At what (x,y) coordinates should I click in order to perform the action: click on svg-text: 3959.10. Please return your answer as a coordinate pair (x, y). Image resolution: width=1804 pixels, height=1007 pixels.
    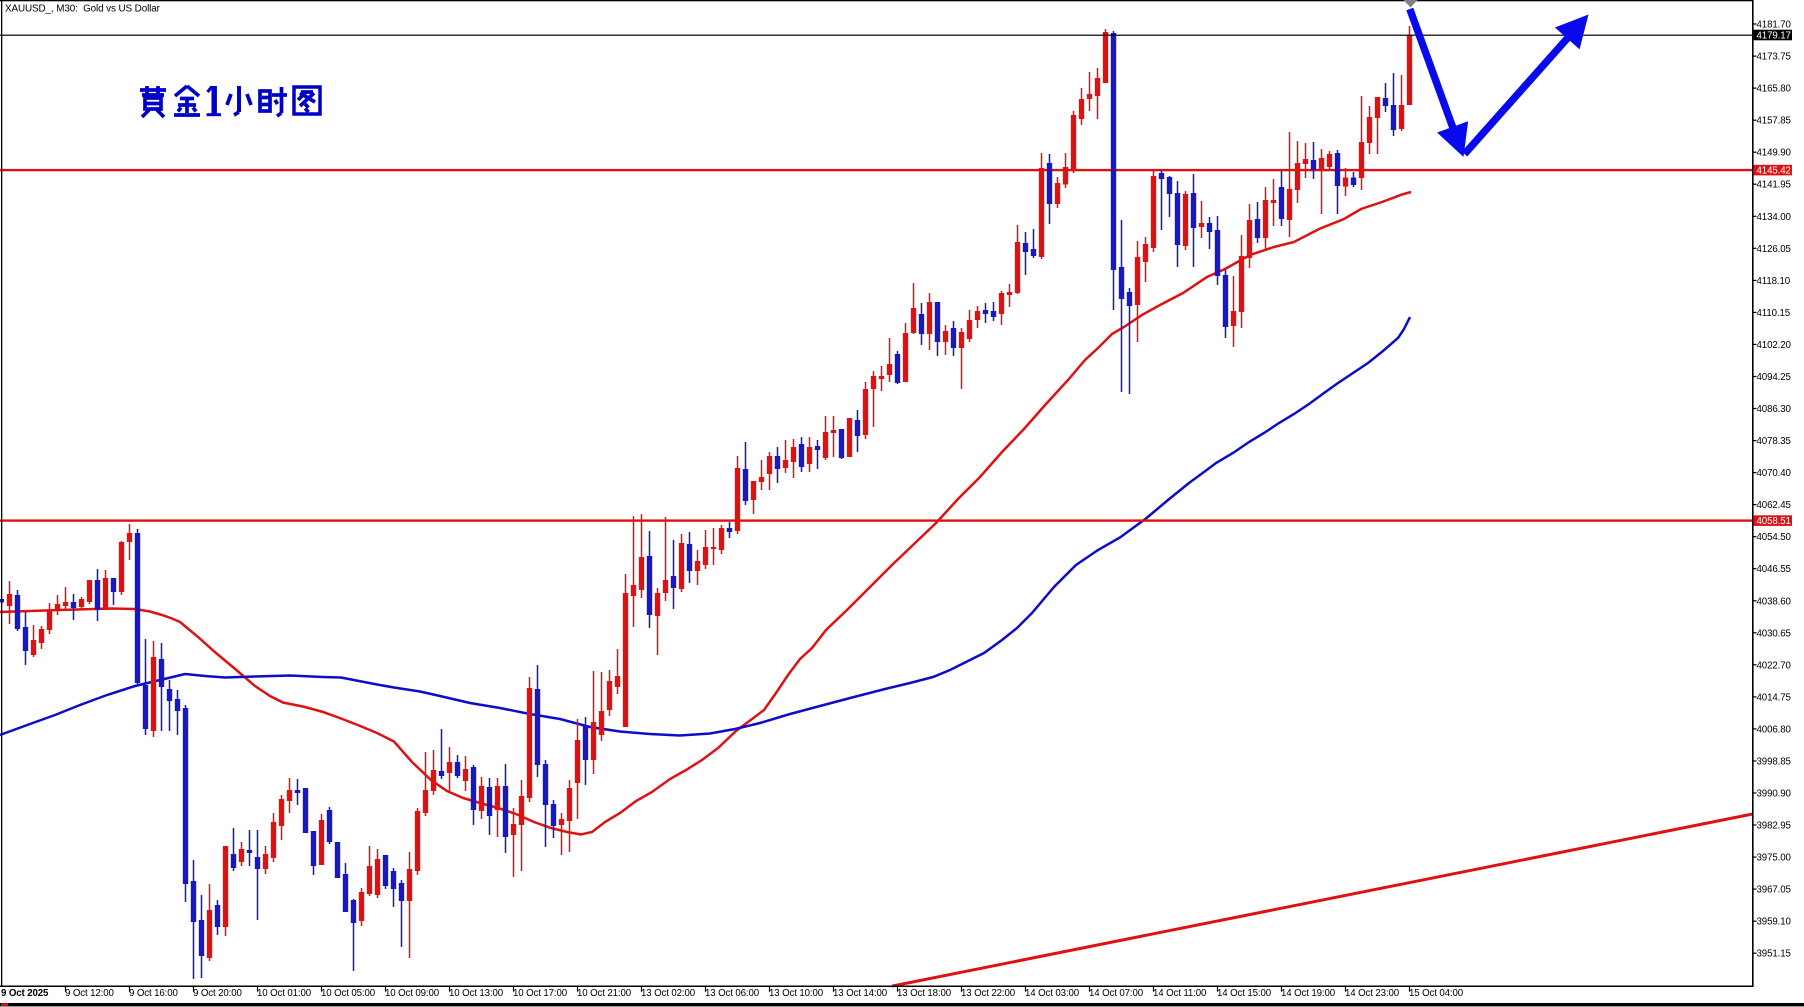
    Looking at the image, I should click on (1774, 922).